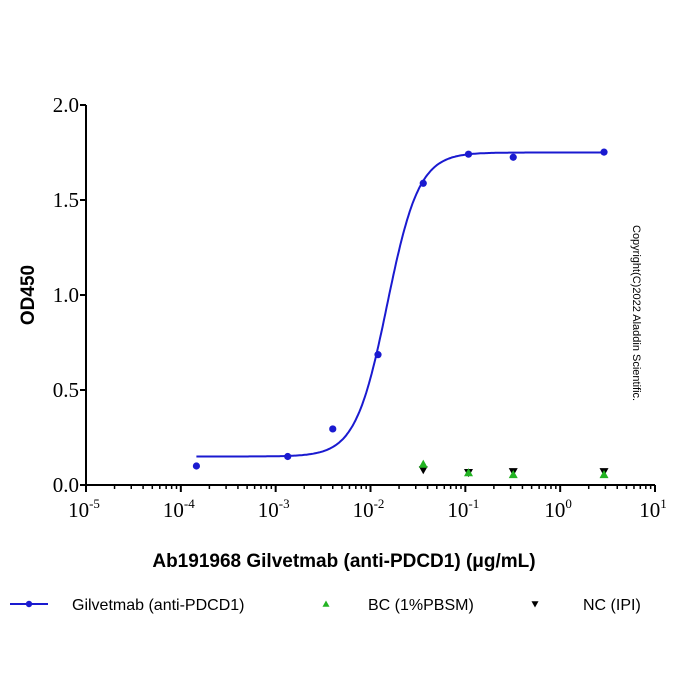 The width and height of the screenshot is (700, 700). What do you see at coordinates (423, 470) in the screenshot?
I see `data-point-nc` at bounding box center [423, 470].